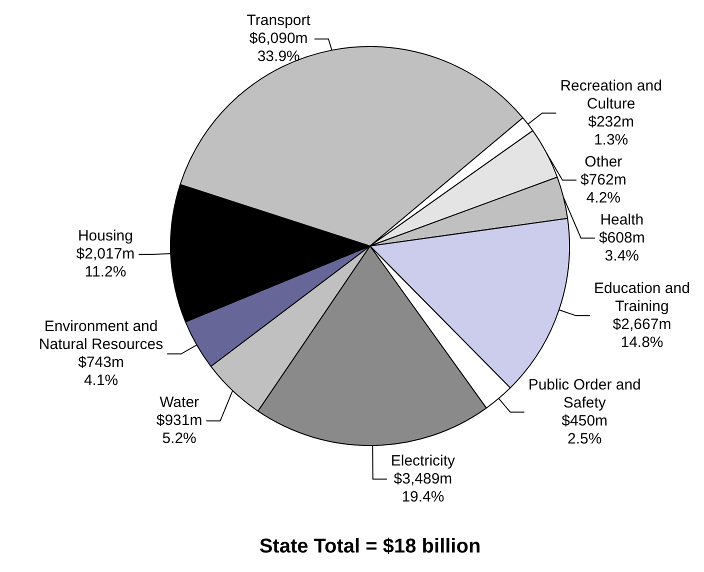  Describe the element at coordinates (584, 394) in the screenshot. I see `slice-label: Public Order and Safety` at that location.